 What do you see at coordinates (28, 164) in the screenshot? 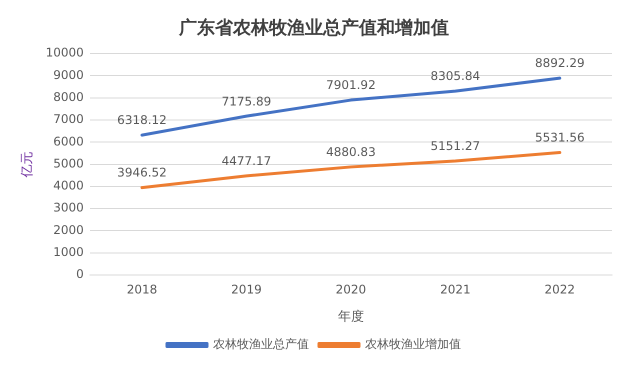
I see `y-axis-title: 亿元` at bounding box center [28, 164].